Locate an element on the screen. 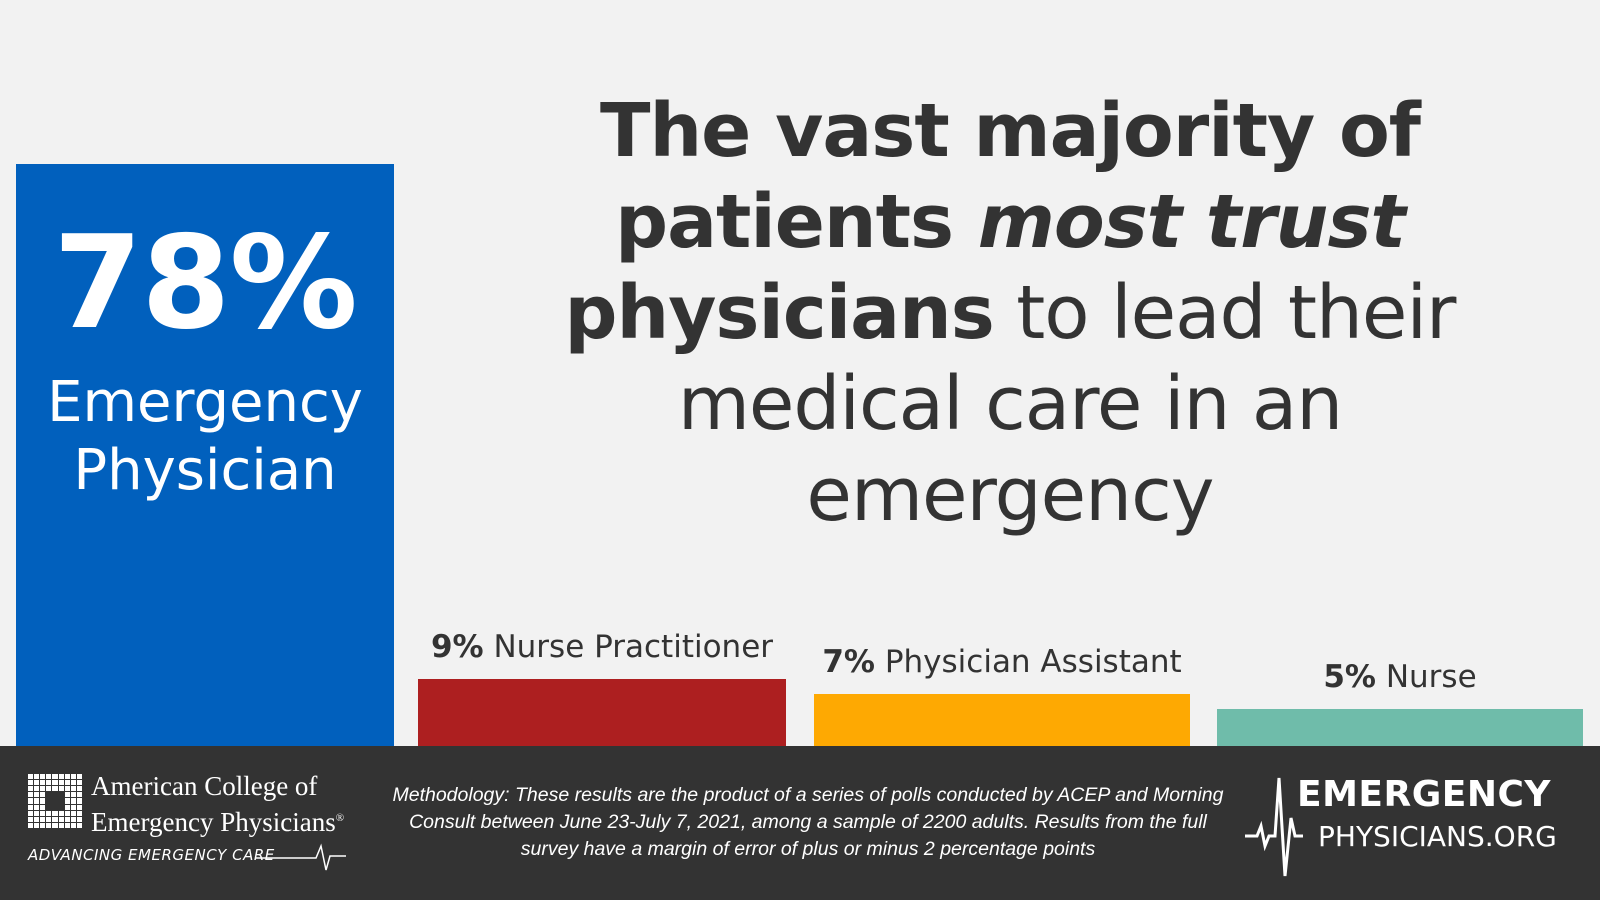  headline-part3: physicians is located at coordinates (779, 313).